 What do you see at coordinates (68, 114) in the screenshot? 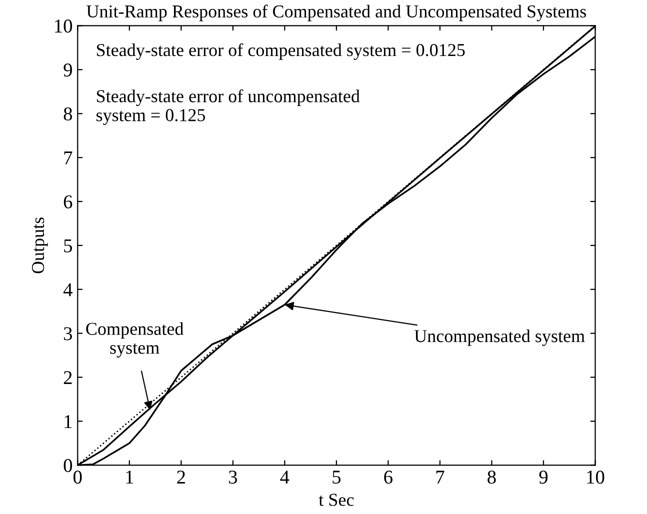
I see `y-tick-label: 8` at bounding box center [68, 114].